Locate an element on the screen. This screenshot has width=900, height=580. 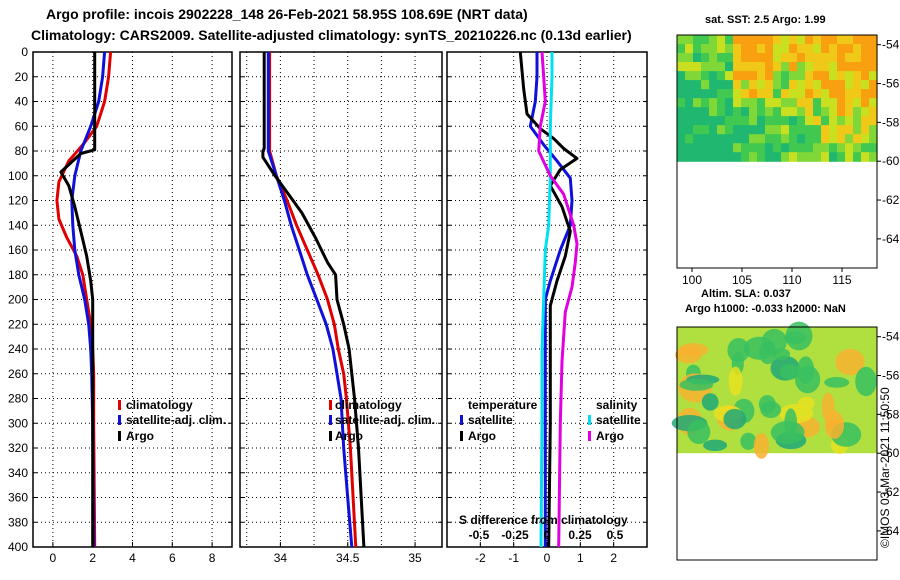
legend-title-temperature: temperature is located at coordinates (503, 405).